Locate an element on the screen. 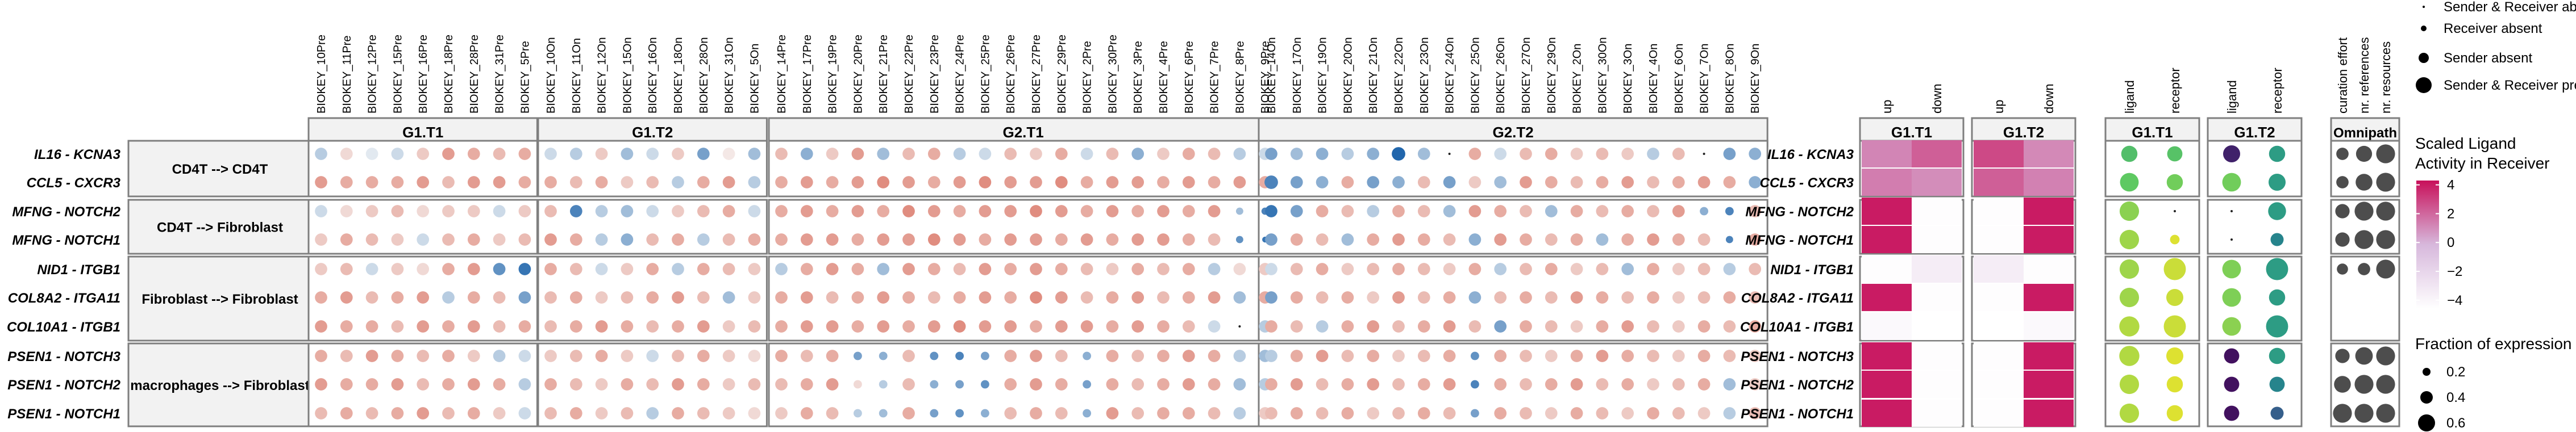  expression-column-label: ligand is located at coordinates (2232, 97).